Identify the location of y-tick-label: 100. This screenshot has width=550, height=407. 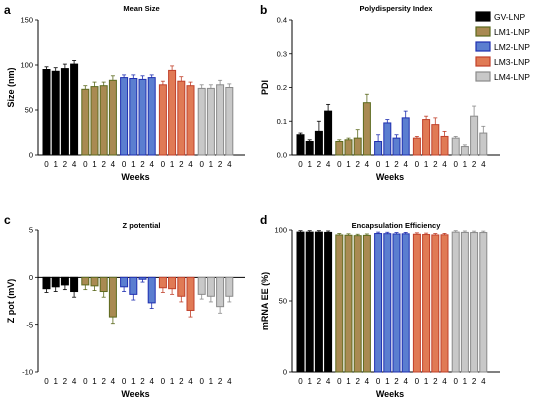
(26, 65).